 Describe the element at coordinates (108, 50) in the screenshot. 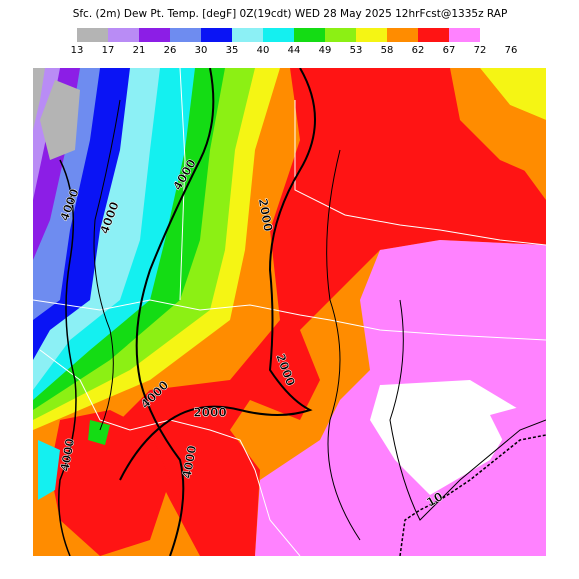

I see `legend-label: 17` at that location.